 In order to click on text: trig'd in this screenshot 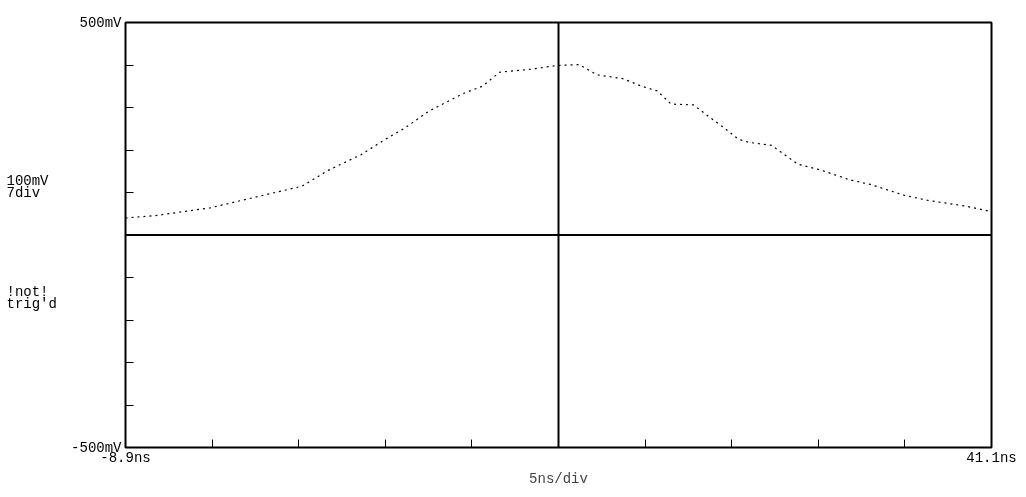, I will do `click(31, 303)`.